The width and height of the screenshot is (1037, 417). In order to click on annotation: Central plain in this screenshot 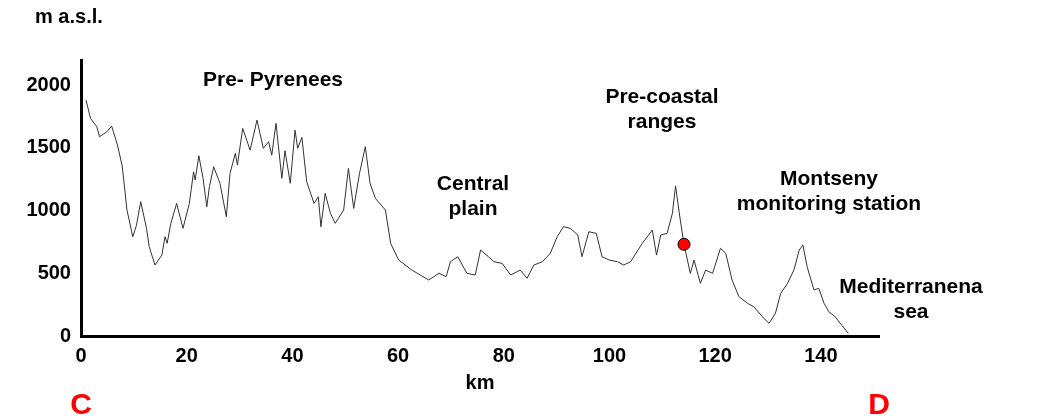, I will do `click(473, 195)`.